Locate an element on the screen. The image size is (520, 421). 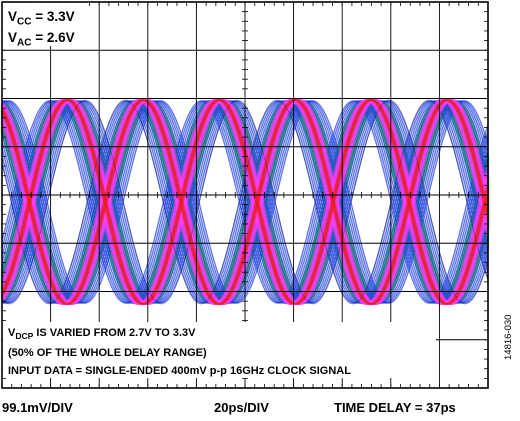
range-note: (50% OF THE WHOLE DELAY RANGE) is located at coordinates (107, 353).